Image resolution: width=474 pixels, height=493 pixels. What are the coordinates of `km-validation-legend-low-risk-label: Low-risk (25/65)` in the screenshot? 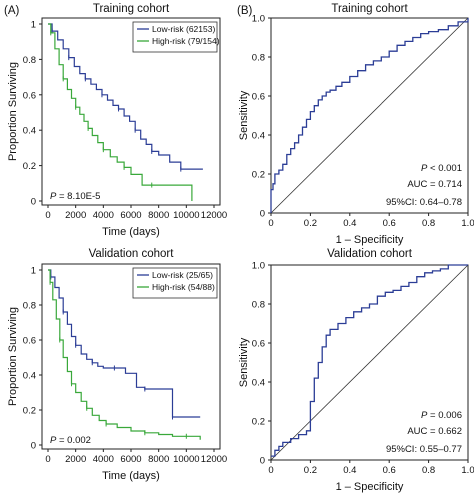 It's located at (182, 275).